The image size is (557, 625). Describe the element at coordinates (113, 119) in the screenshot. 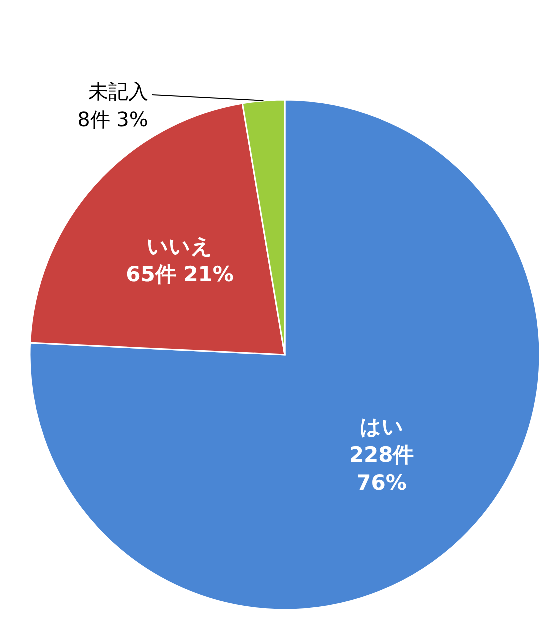

I see `data-label: 8件 3%` at that location.